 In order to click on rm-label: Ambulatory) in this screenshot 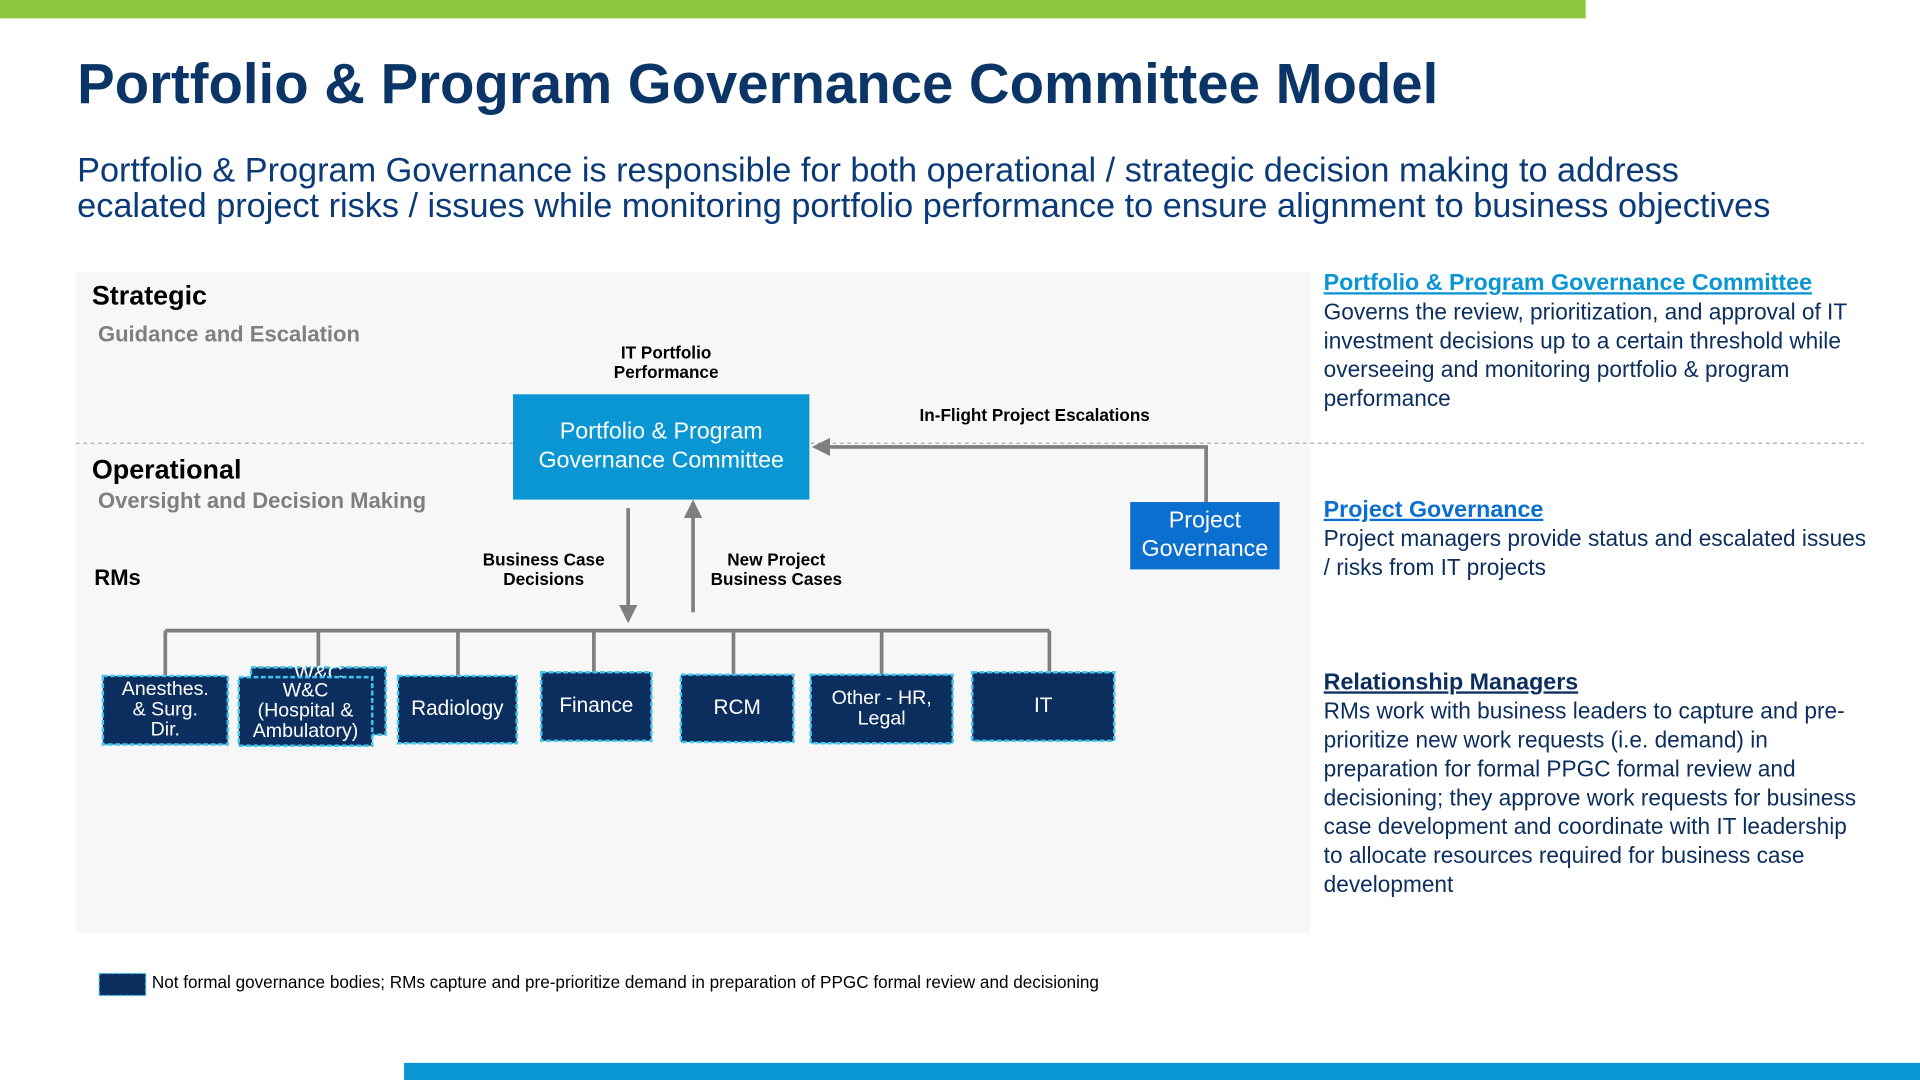, I will do `click(306, 731)`.